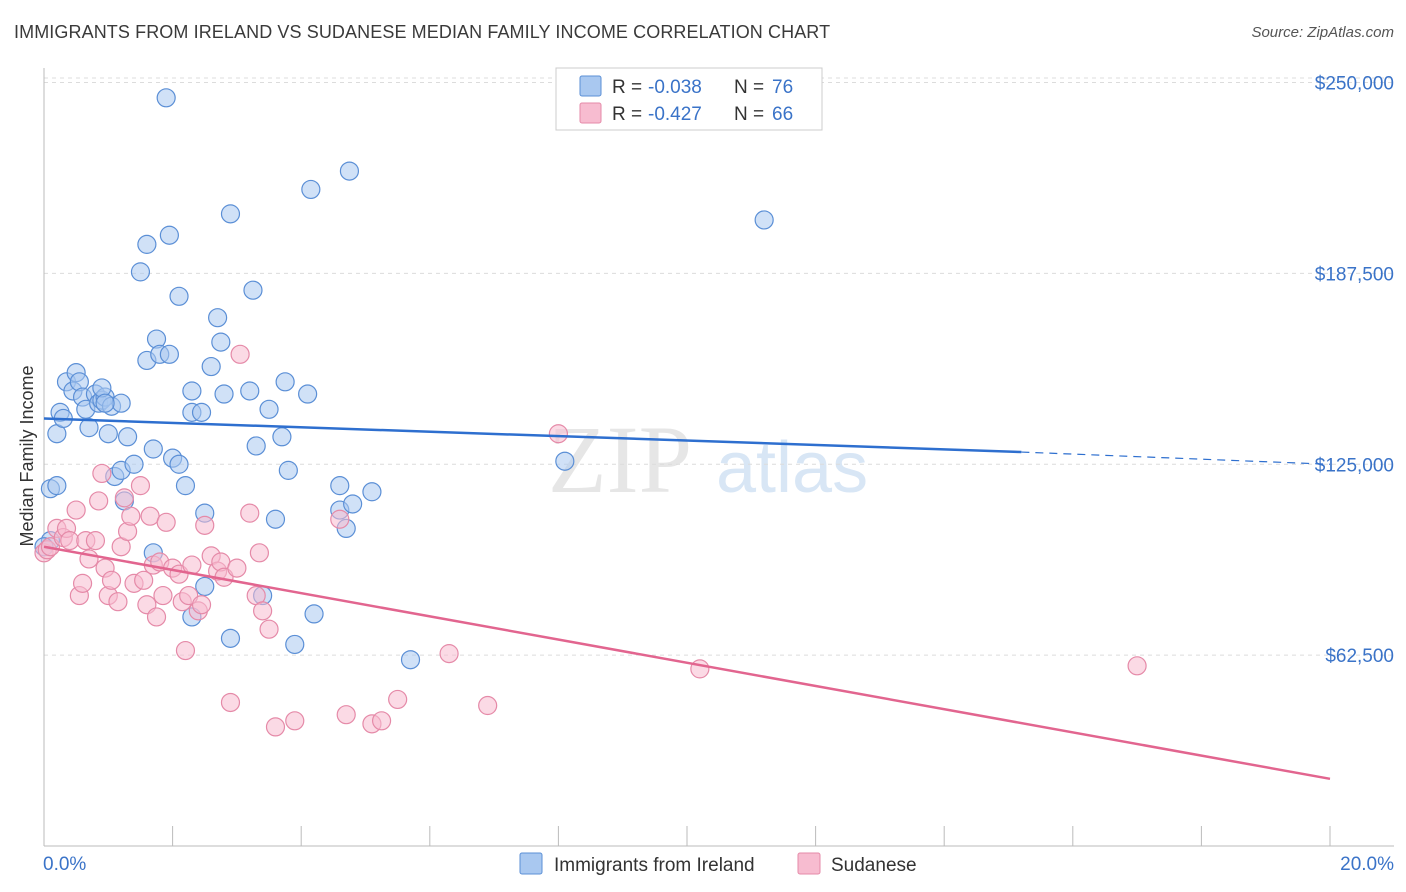 Image resolution: width=1406 pixels, height=892 pixels. What do you see at coordinates (782, 87) in the screenshot?
I see `legend-ireland-n-value: 76` at bounding box center [782, 87].